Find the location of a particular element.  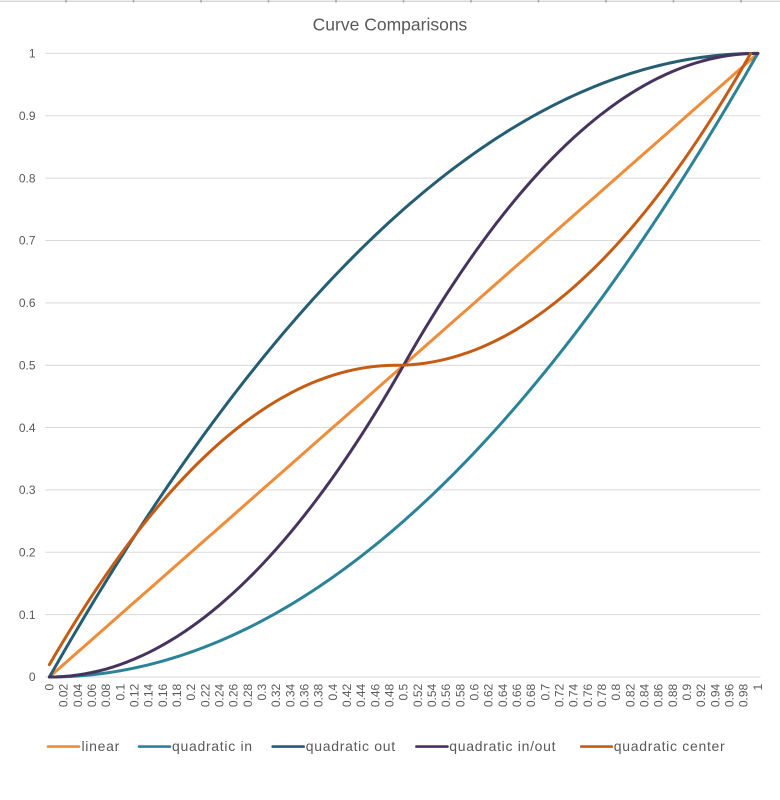

svg-text: 0.34 is located at coordinates (290, 695).